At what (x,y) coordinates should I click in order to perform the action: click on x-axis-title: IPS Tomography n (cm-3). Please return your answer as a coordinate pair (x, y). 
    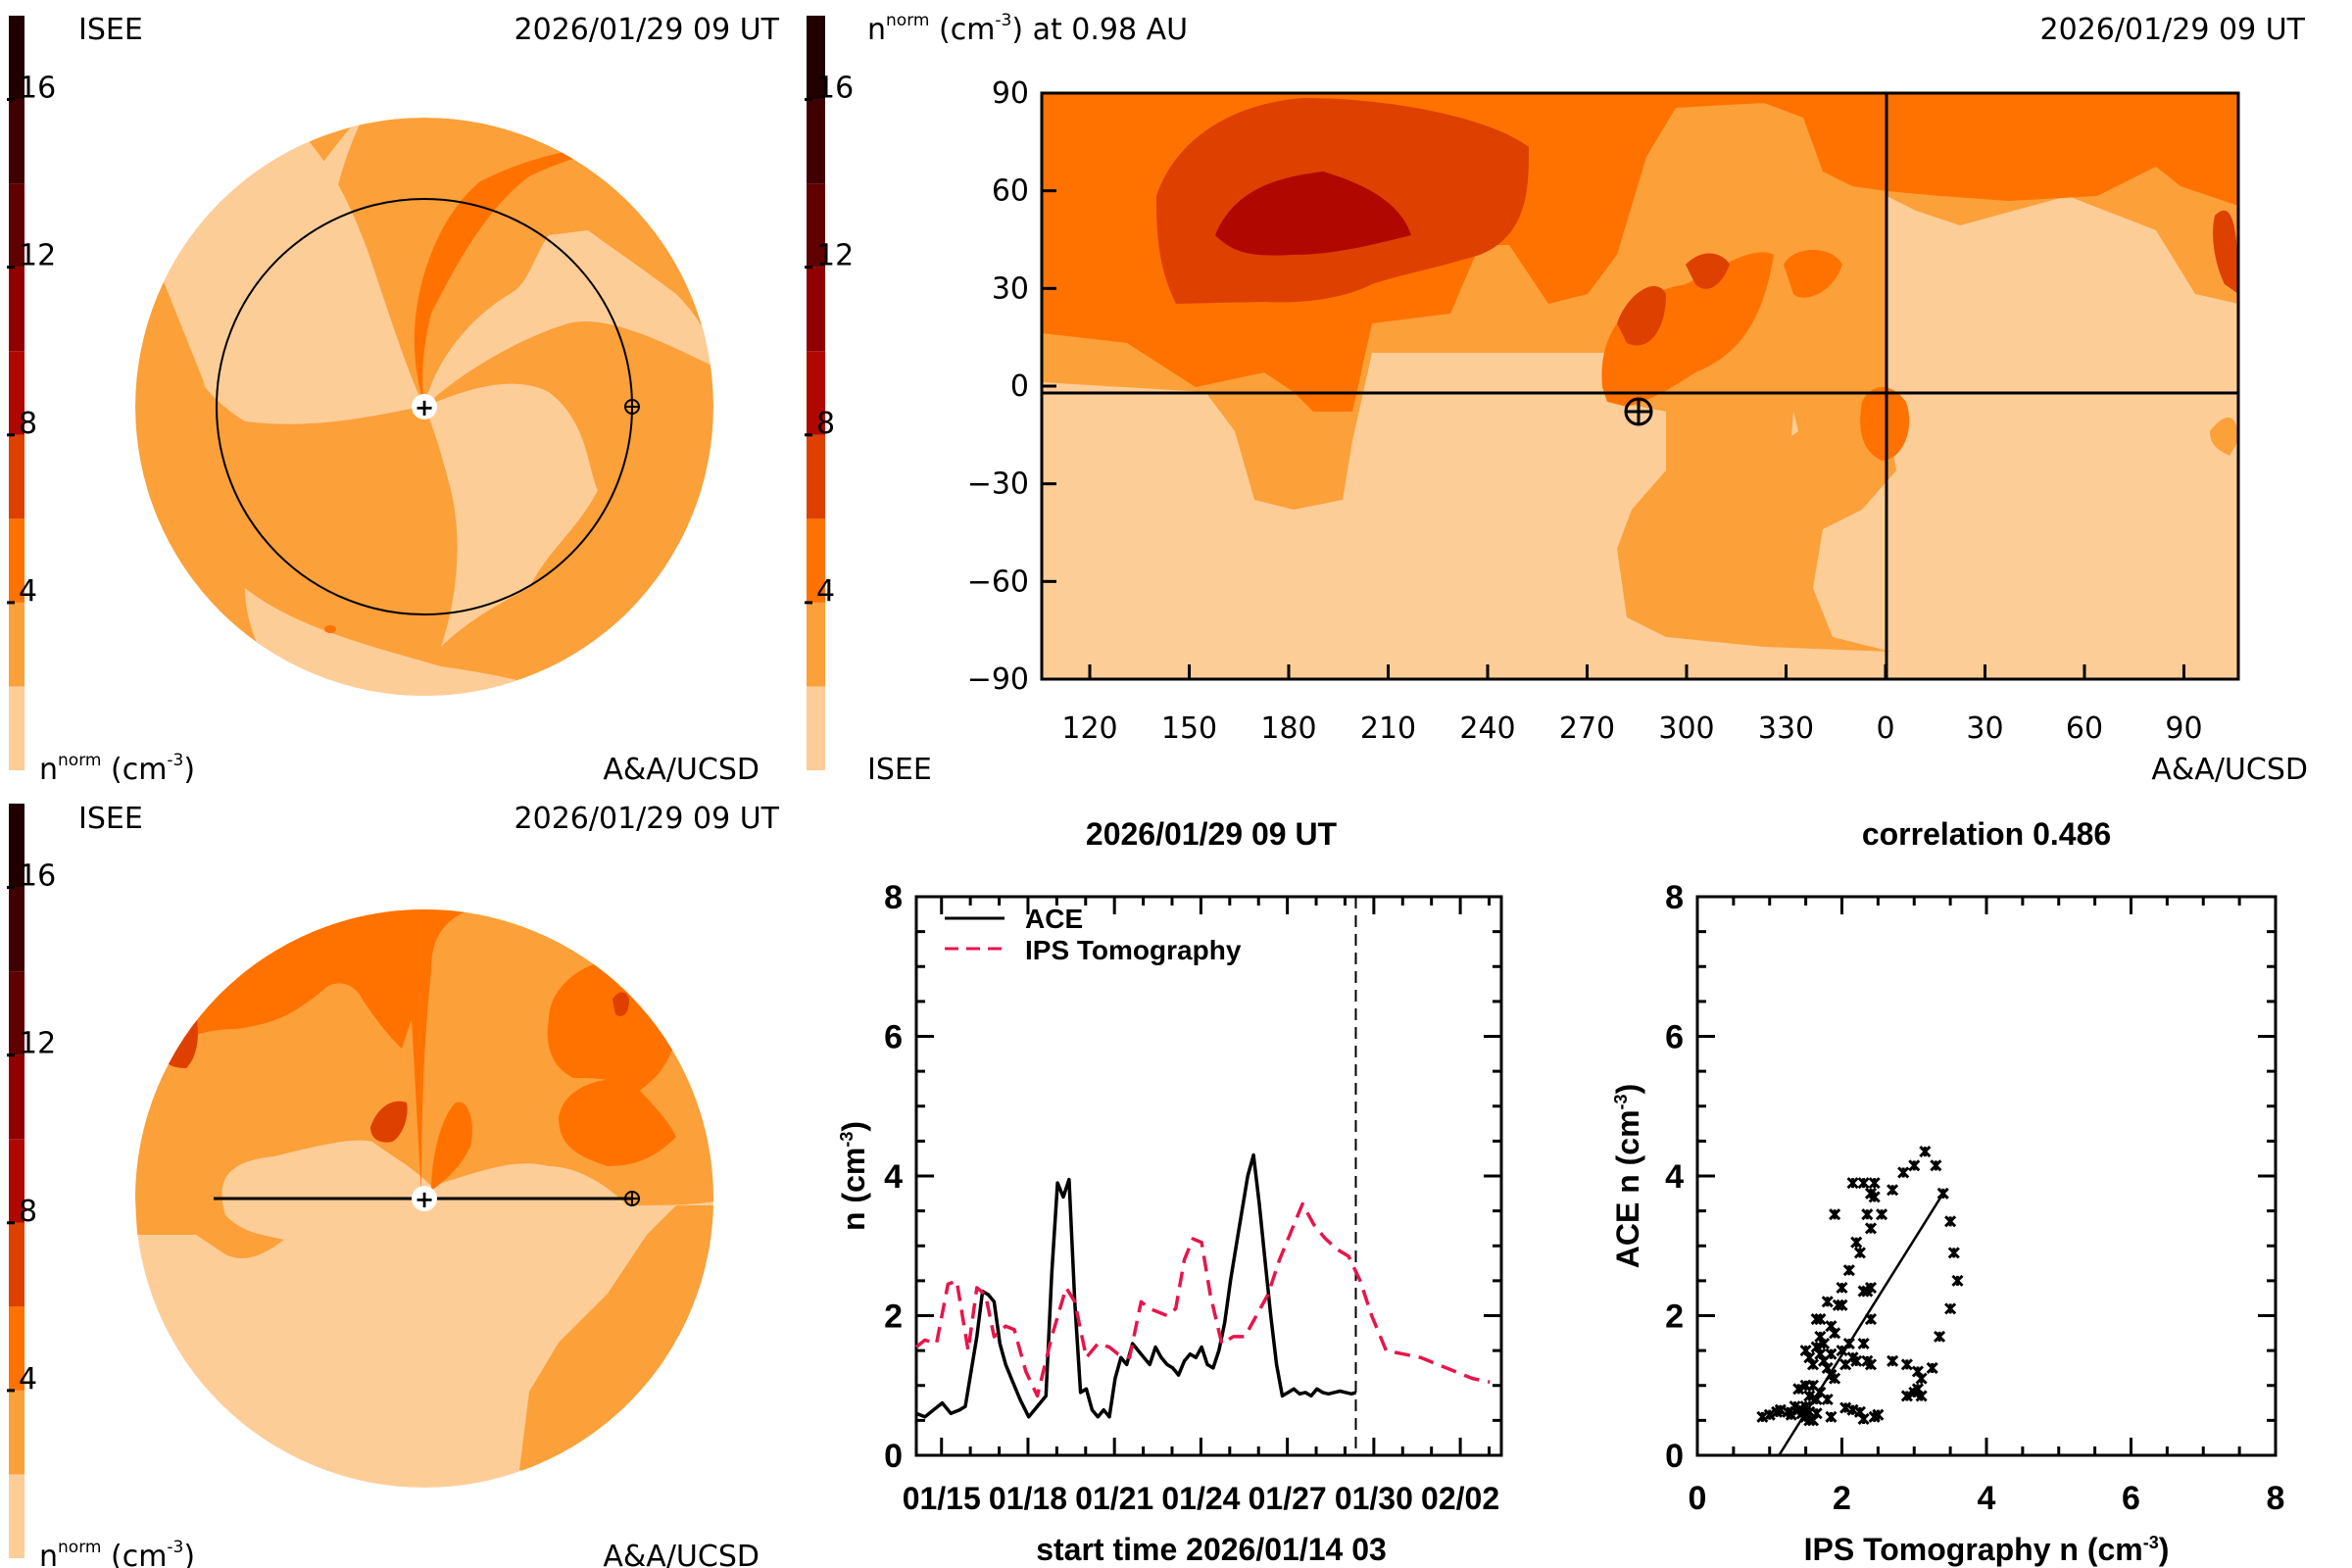
    Looking at the image, I should click on (1987, 1549).